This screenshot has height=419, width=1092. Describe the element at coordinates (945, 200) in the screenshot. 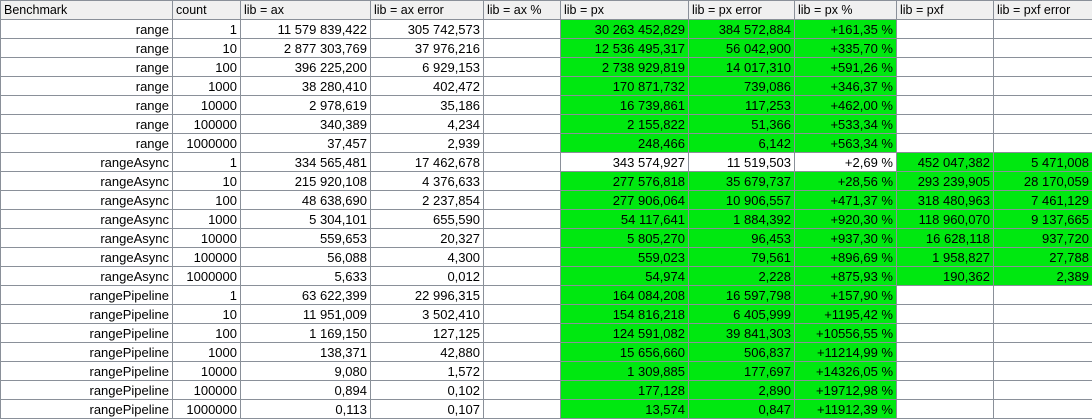

I see `cell-value: 318 480,963` at that location.